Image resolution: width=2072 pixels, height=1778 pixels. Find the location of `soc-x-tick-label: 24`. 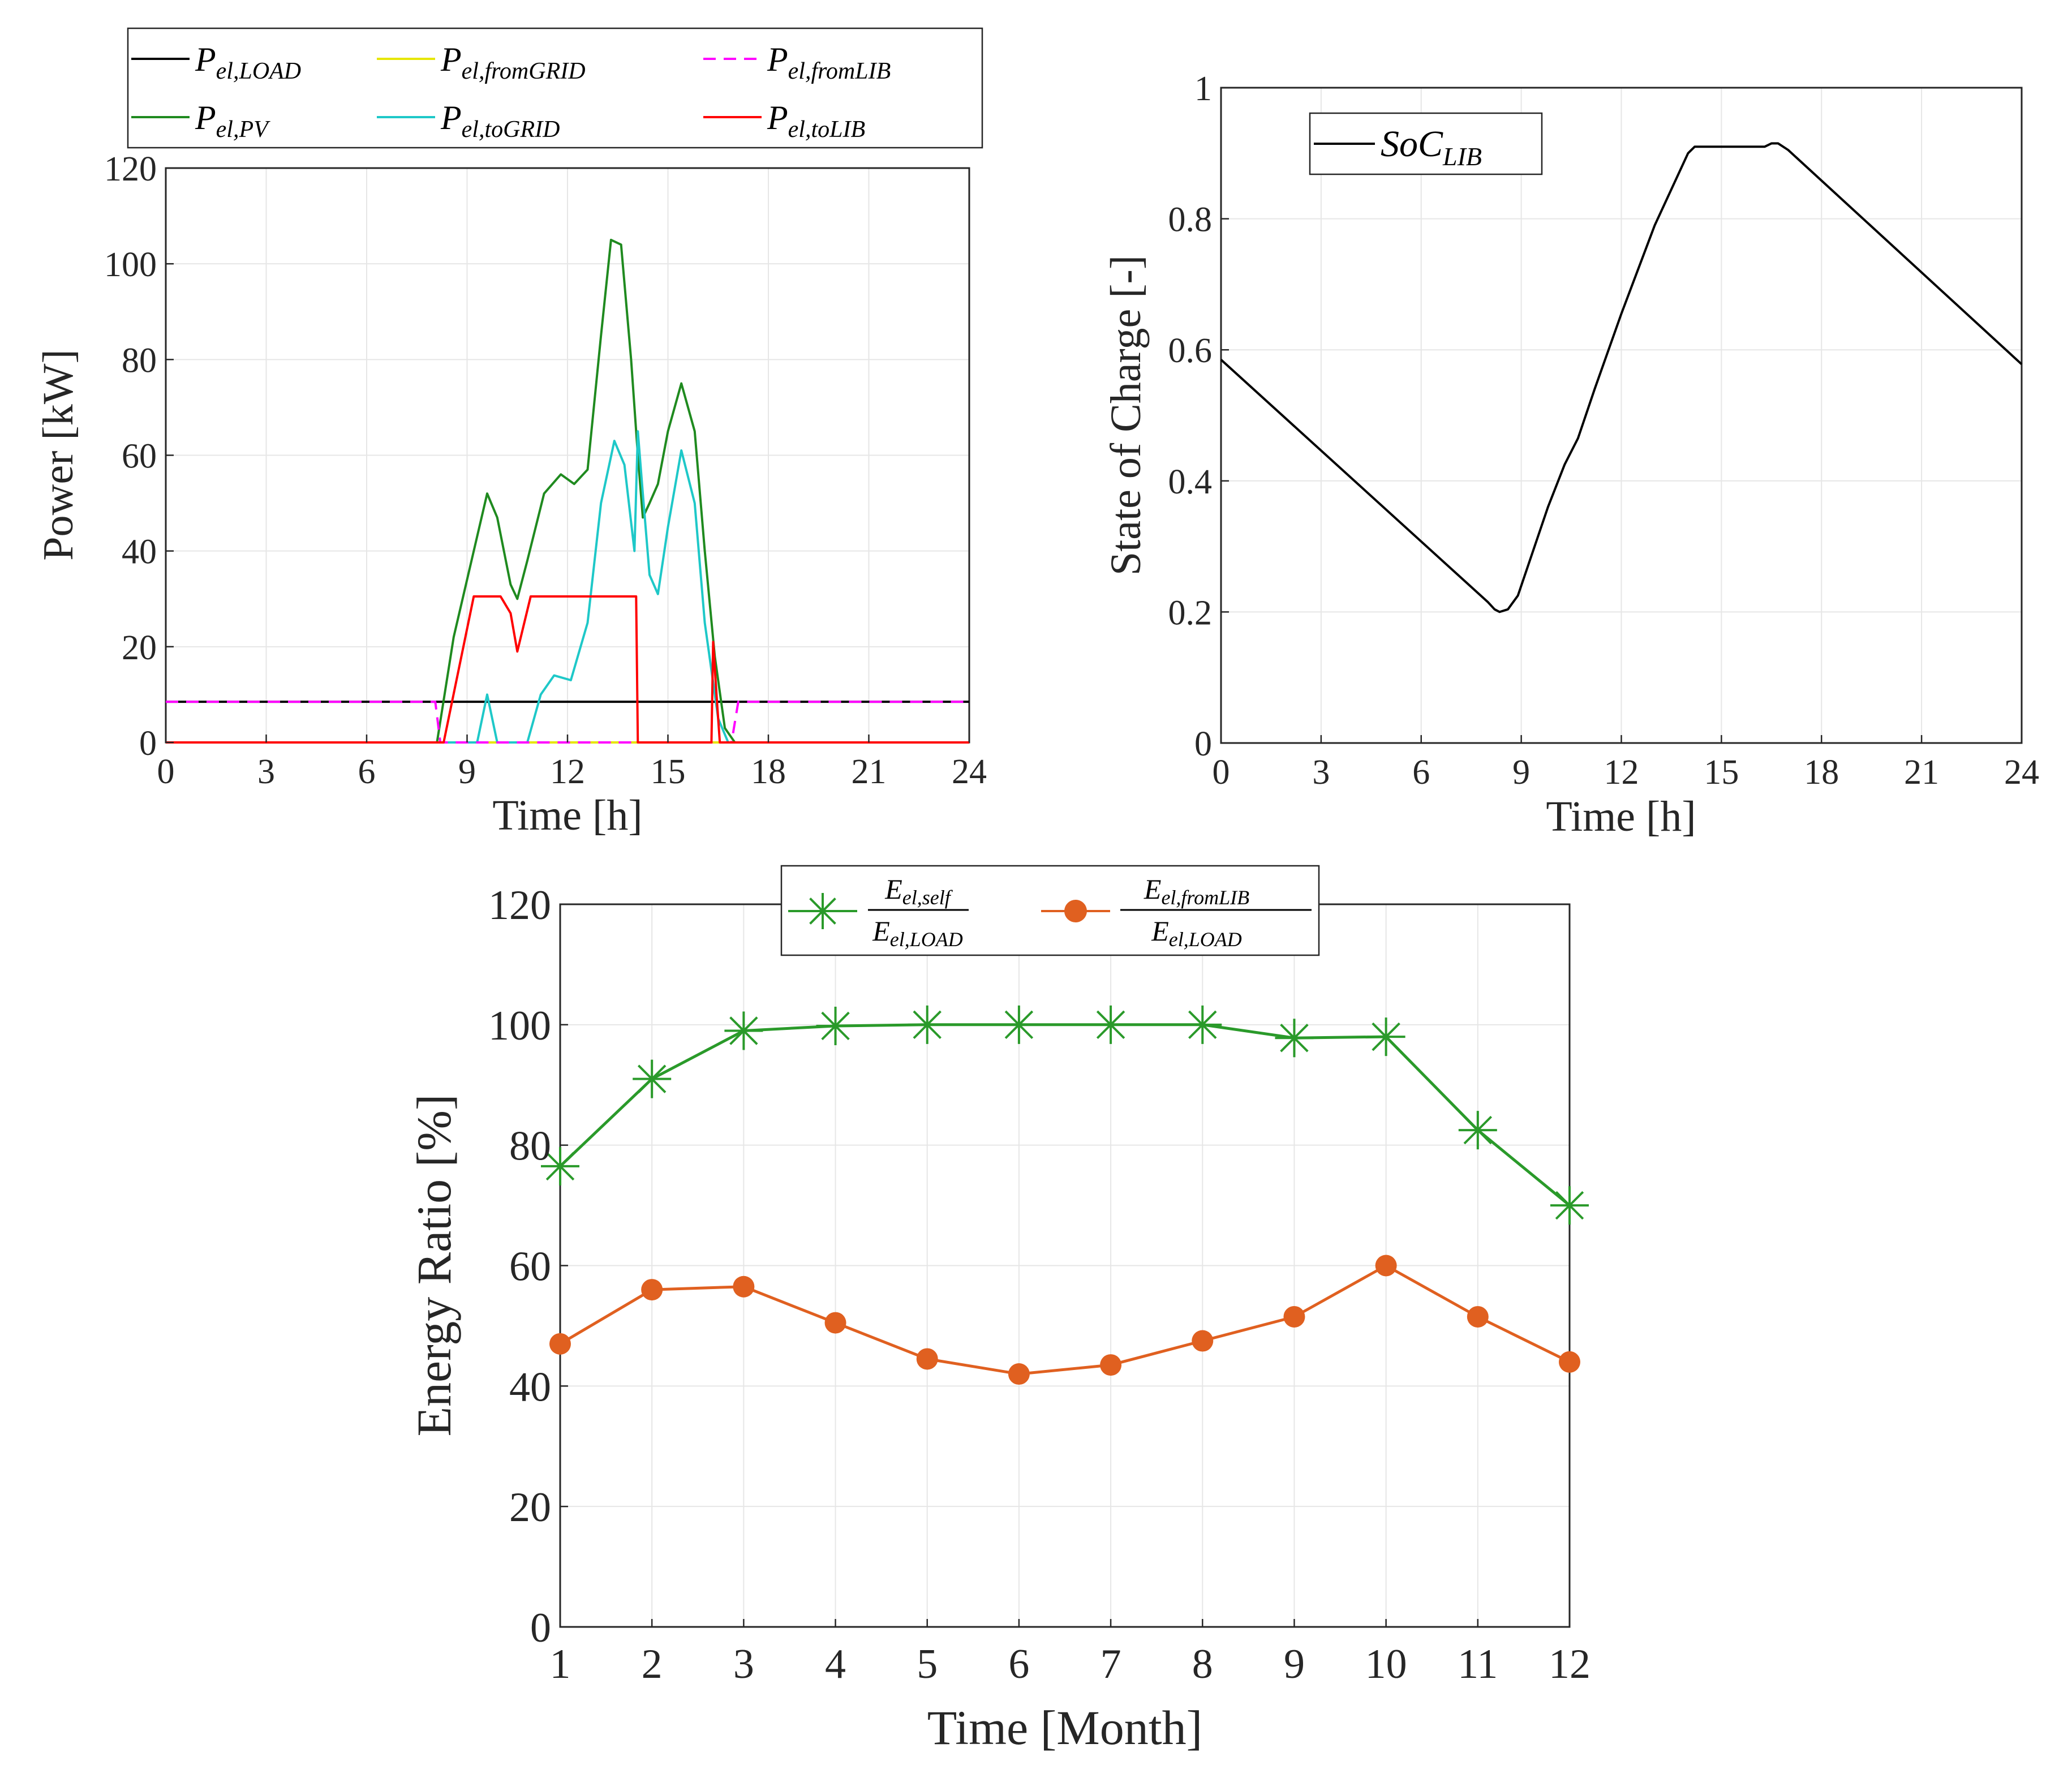

soc-x-tick-label: 24 is located at coordinates (2021, 773).